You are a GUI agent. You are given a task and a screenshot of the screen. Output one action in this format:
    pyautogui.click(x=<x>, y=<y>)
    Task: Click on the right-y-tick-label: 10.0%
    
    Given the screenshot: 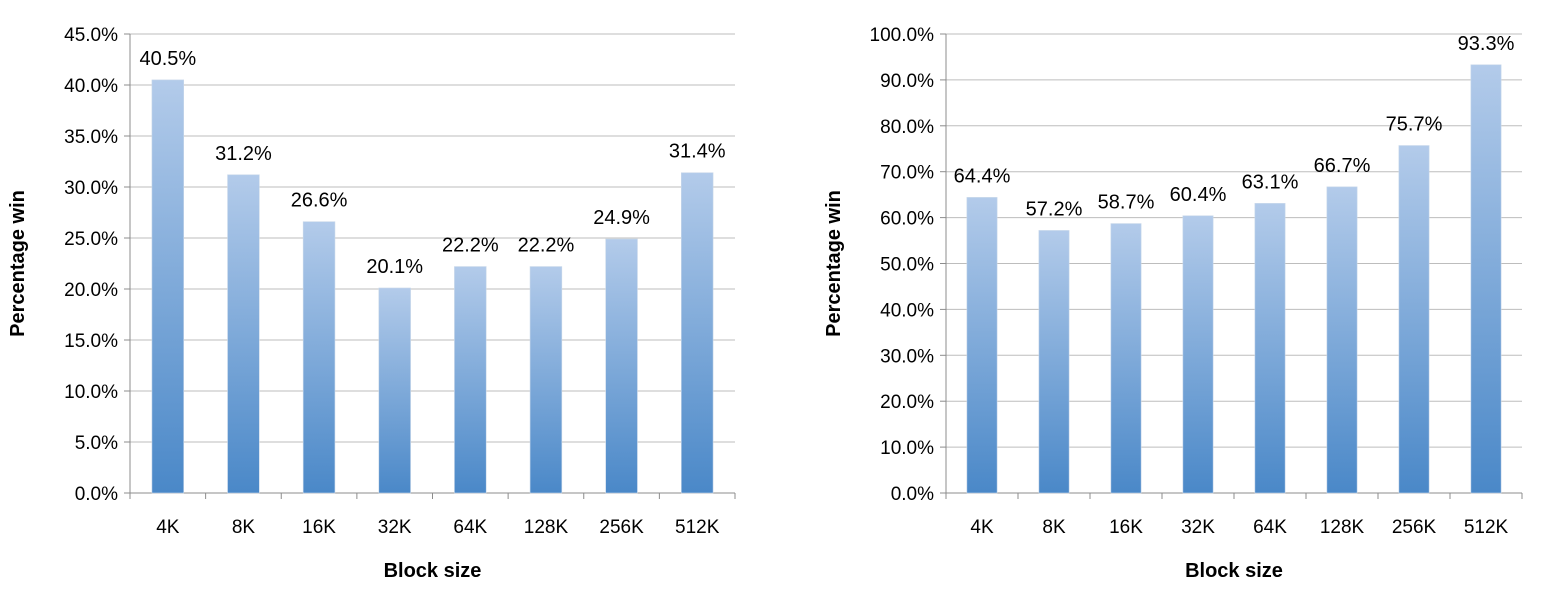 What is the action you would take?
    pyautogui.click(x=907, y=448)
    